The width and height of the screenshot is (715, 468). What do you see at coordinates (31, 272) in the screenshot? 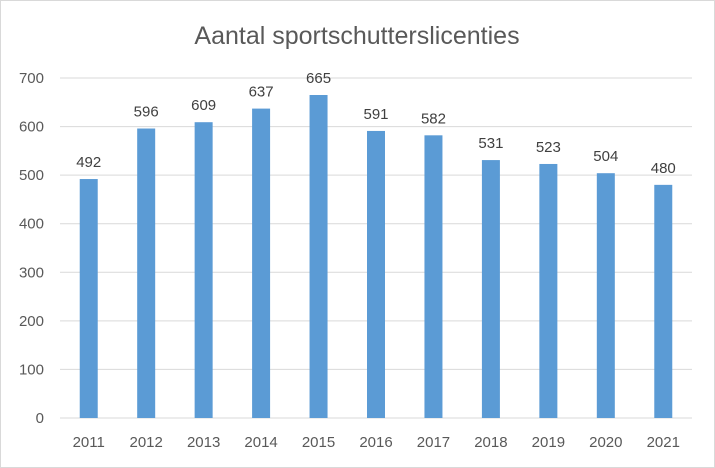
I see `y-tick-label: 300` at bounding box center [31, 272].